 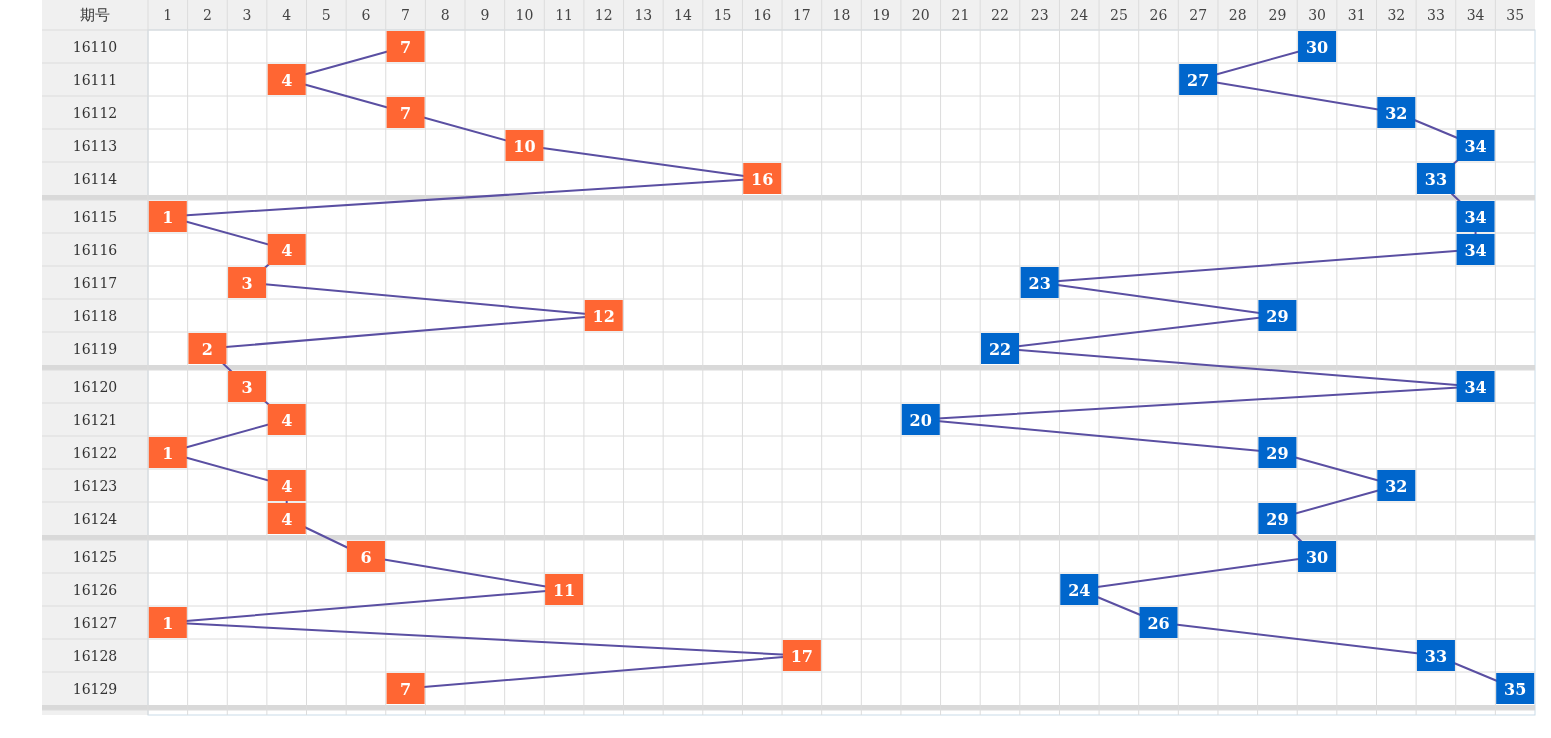 What do you see at coordinates (722, 15) in the screenshot?
I see `x-tick-label: 15` at bounding box center [722, 15].